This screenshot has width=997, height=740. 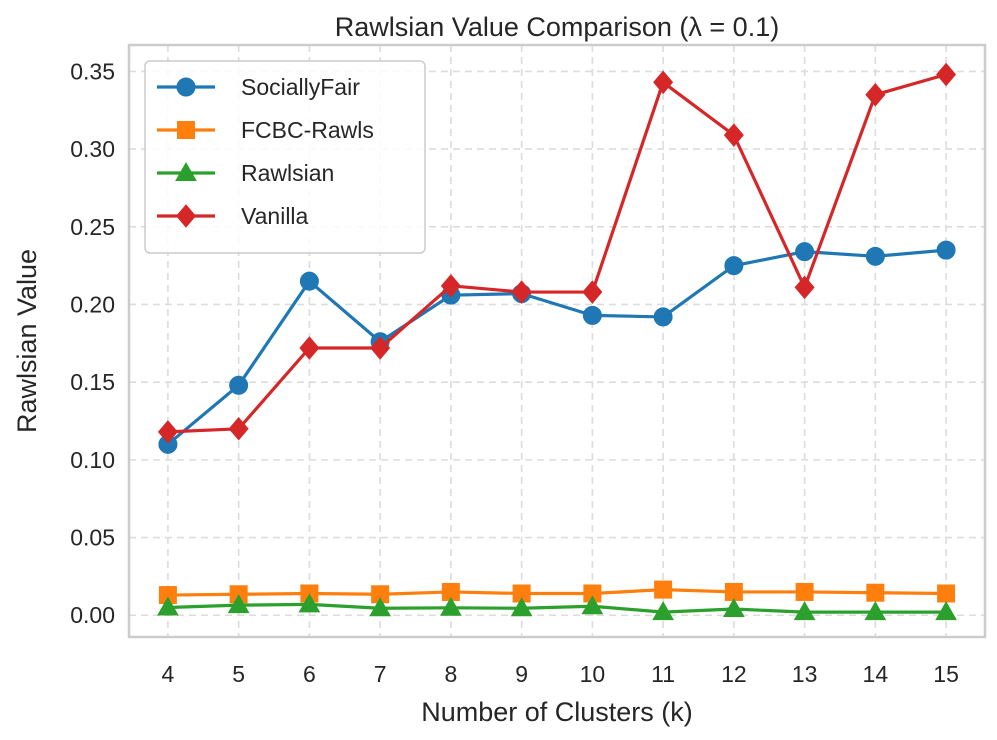 I want to click on legend-item: FCBC-Rawls, so click(x=265, y=130).